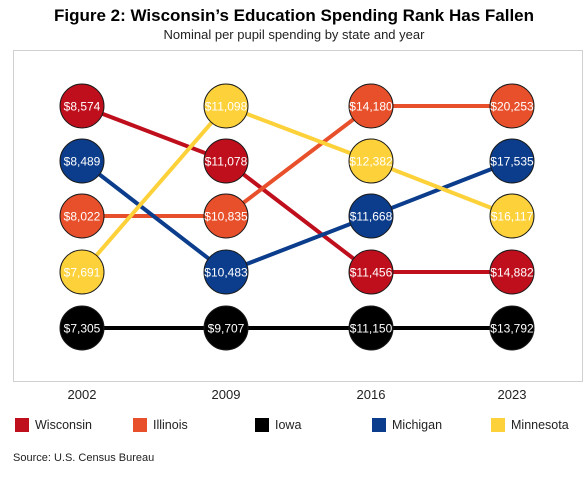  I want to click on point-michigan-2002, so click(82, 161).